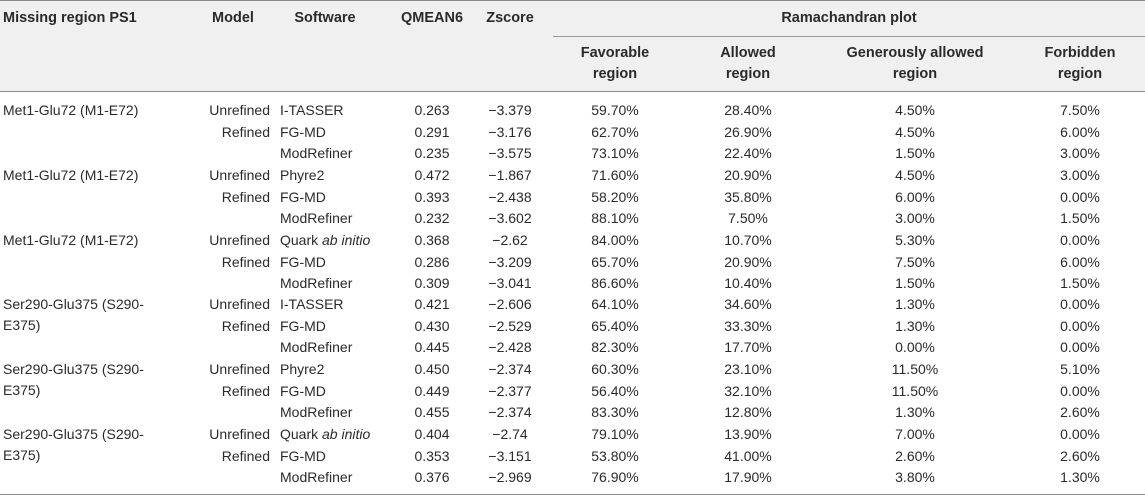 The height and width of the screenshot is (496, 1145). I want to click on allowed-cell: 26.90%, so click(748, 131).